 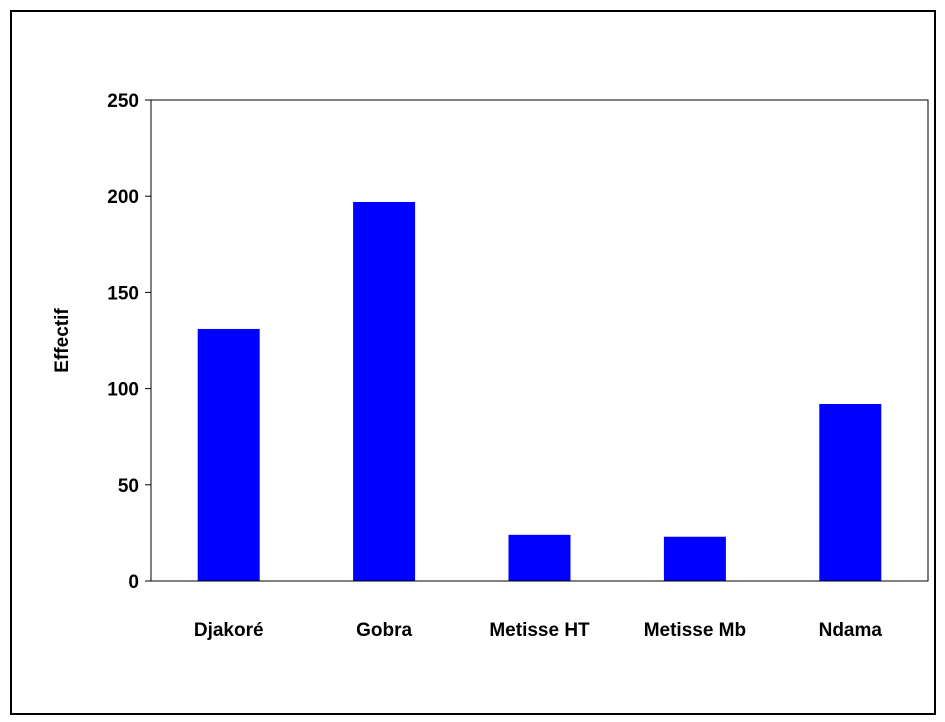 I want to click on x-tick-label: Metisse Mb, so click(x=695, y=630).